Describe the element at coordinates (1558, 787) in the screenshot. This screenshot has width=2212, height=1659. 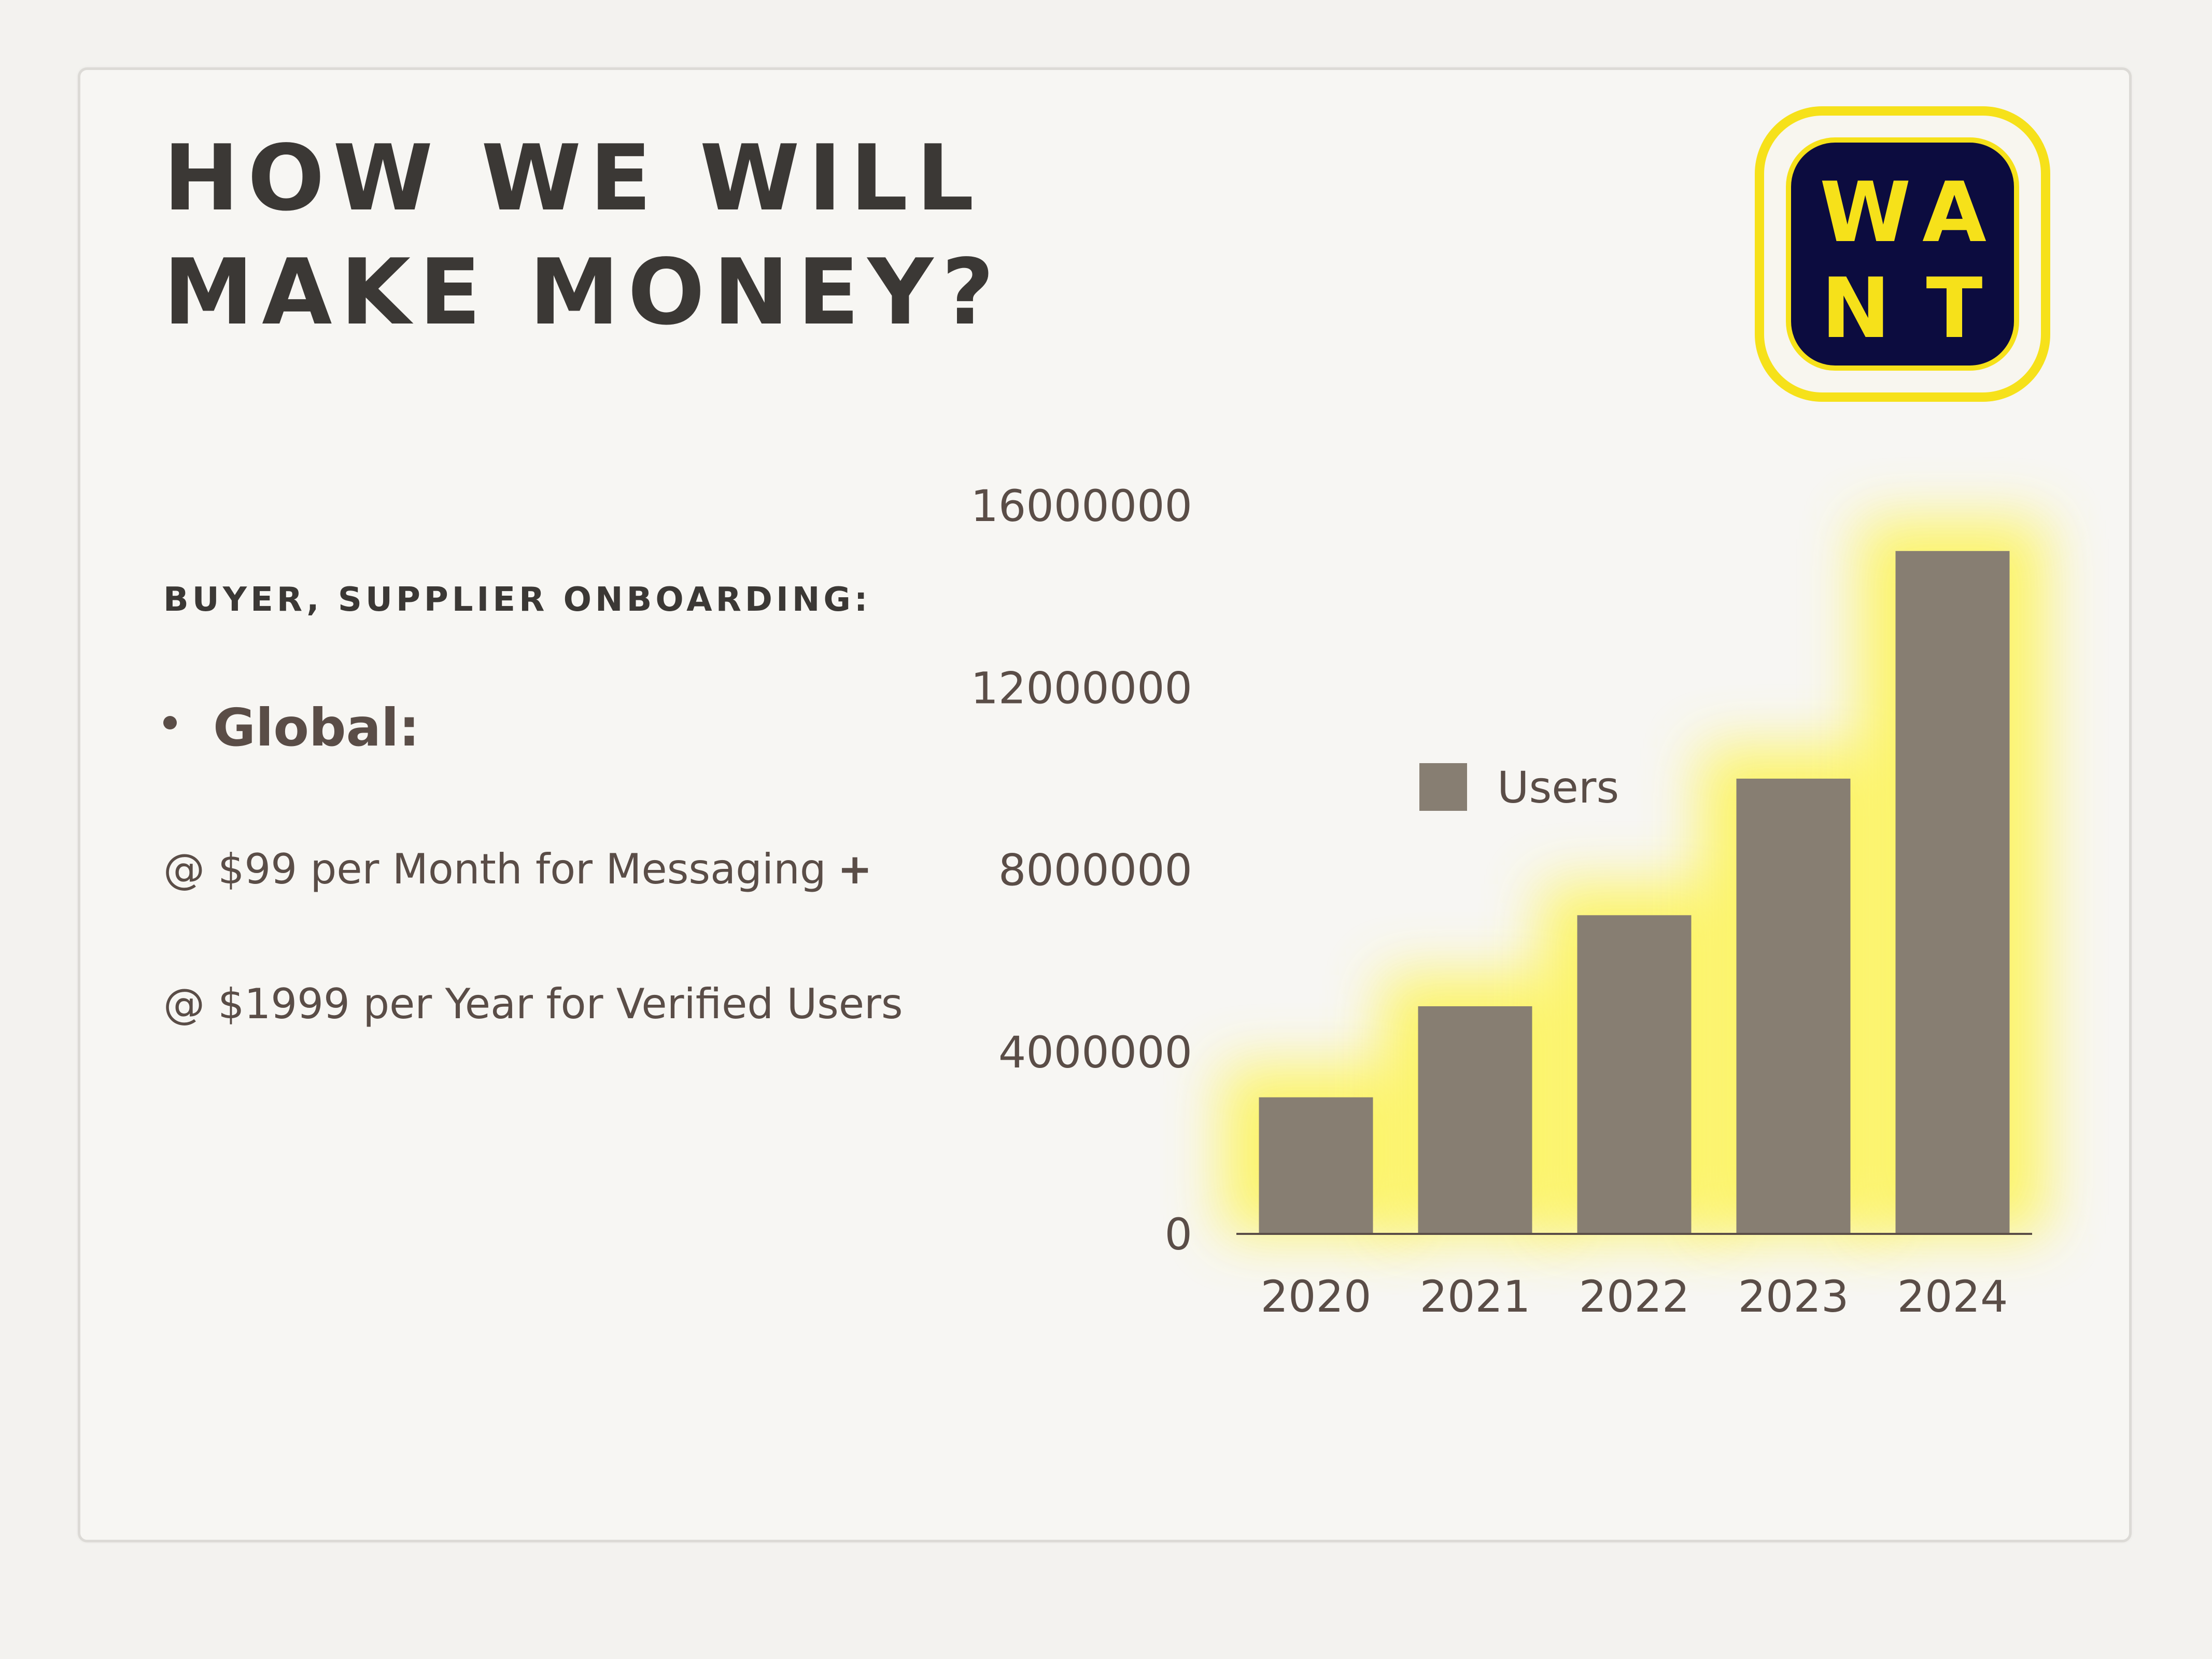
I see `legend-label-users: Users` at that location.